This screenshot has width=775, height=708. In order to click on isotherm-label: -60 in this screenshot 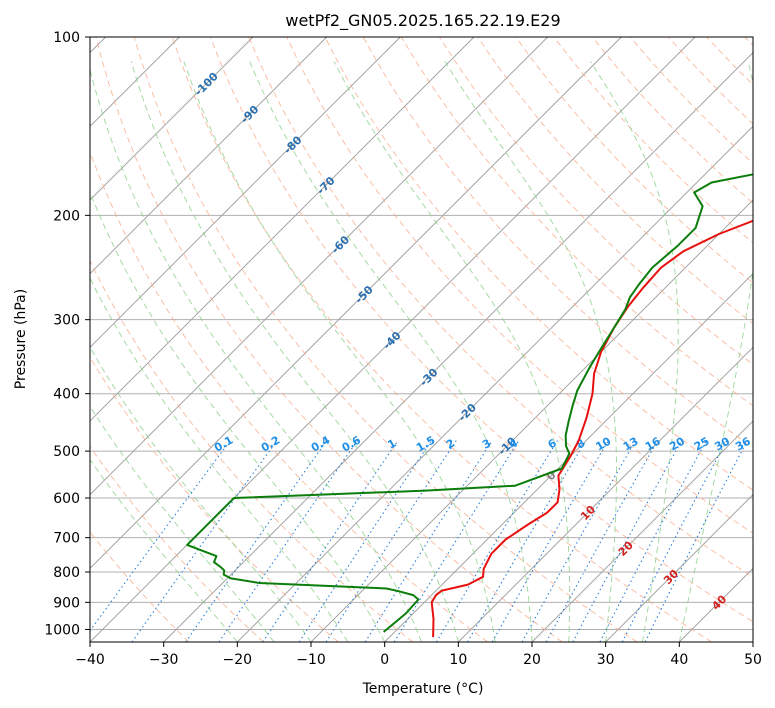, I will do `click(340, 244)`.